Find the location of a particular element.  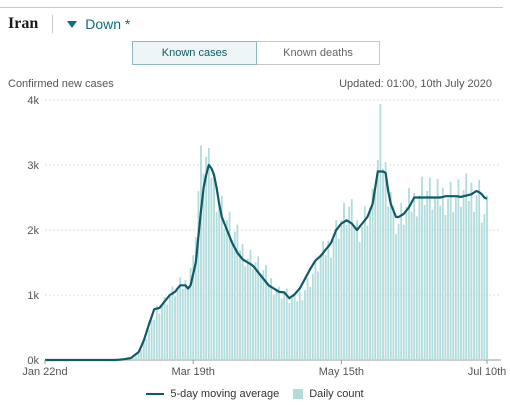

y-tick-label: 2k is located at coordinates (33, 231).